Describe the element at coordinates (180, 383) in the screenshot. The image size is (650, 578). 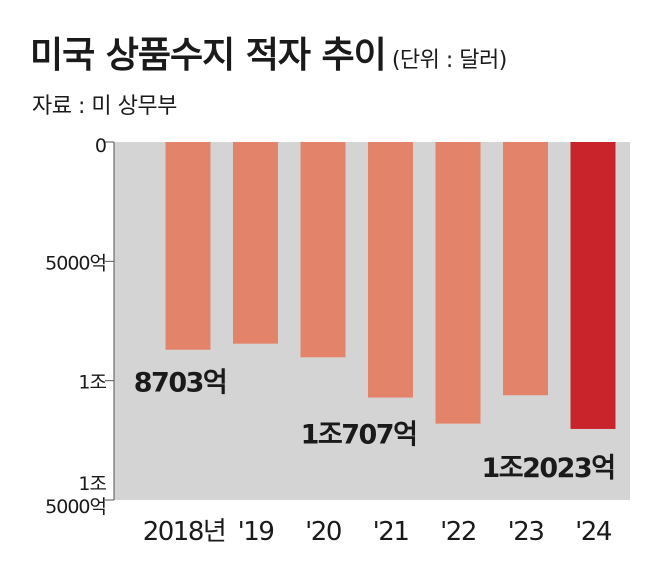
I see `data-label: 8703억` at that location.